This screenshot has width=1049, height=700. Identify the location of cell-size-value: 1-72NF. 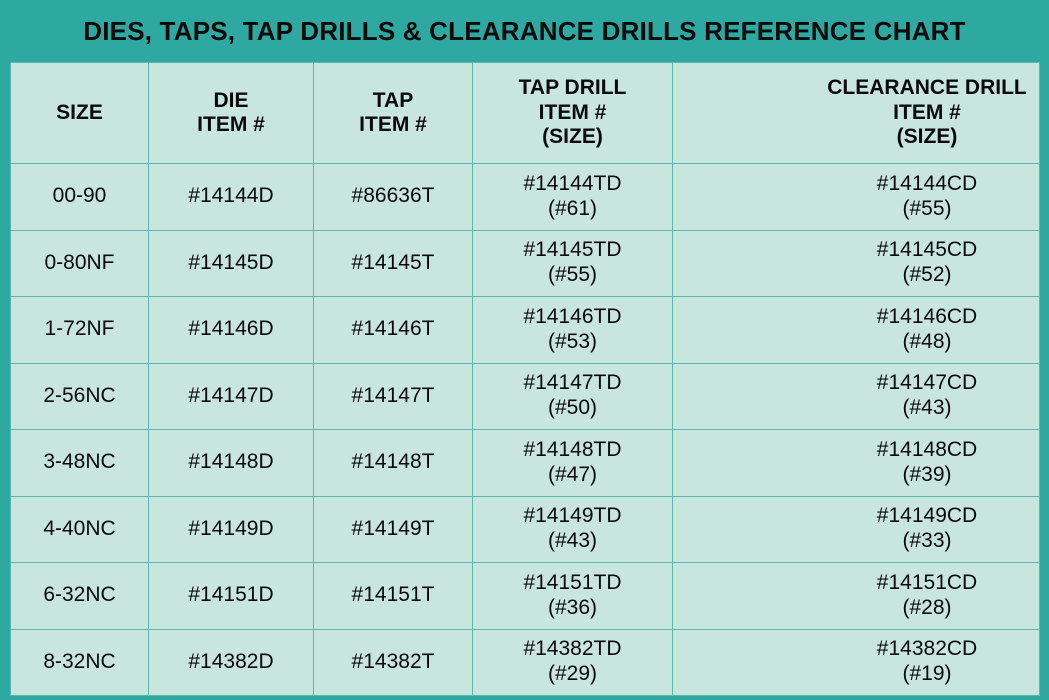
(79, 329).